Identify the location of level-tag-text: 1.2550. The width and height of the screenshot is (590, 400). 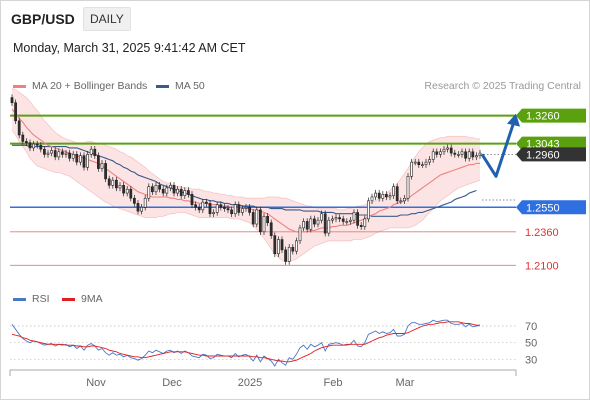
(543, 208).